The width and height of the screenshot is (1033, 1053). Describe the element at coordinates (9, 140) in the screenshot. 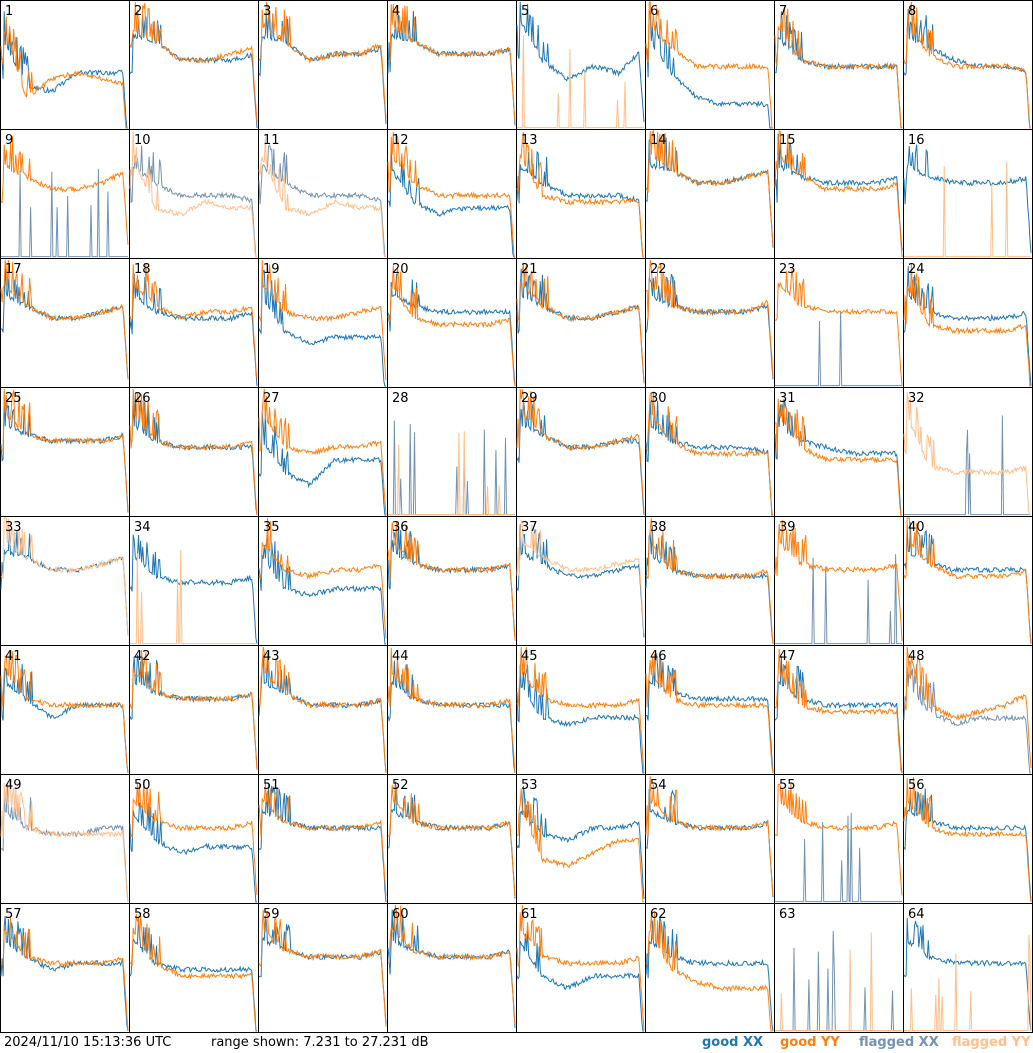

I see `panel-label: 9` at that location.